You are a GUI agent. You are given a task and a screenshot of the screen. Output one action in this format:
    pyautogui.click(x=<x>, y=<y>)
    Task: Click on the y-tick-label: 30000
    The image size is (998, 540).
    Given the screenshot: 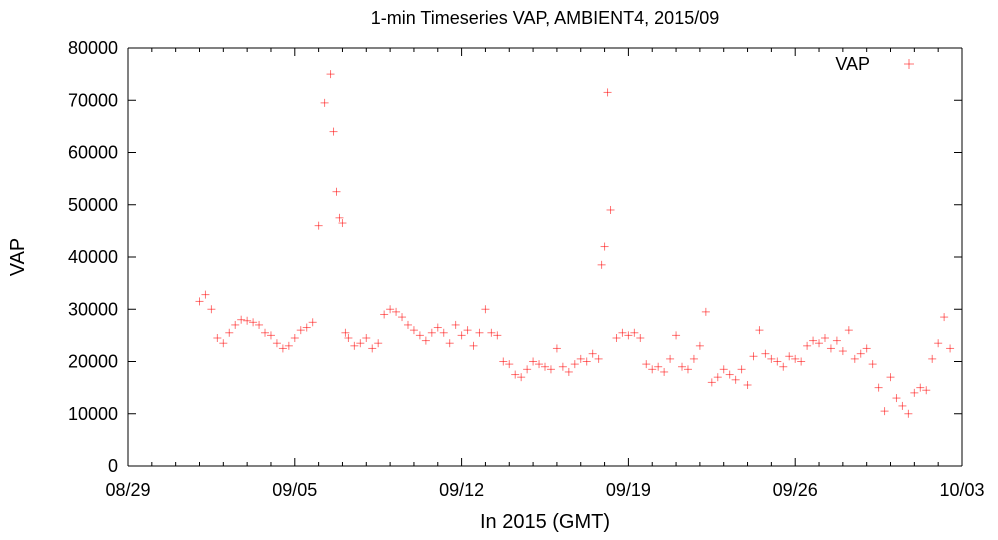 What is the action you would take?
    pyautogui.click(x=93, y=309)
    